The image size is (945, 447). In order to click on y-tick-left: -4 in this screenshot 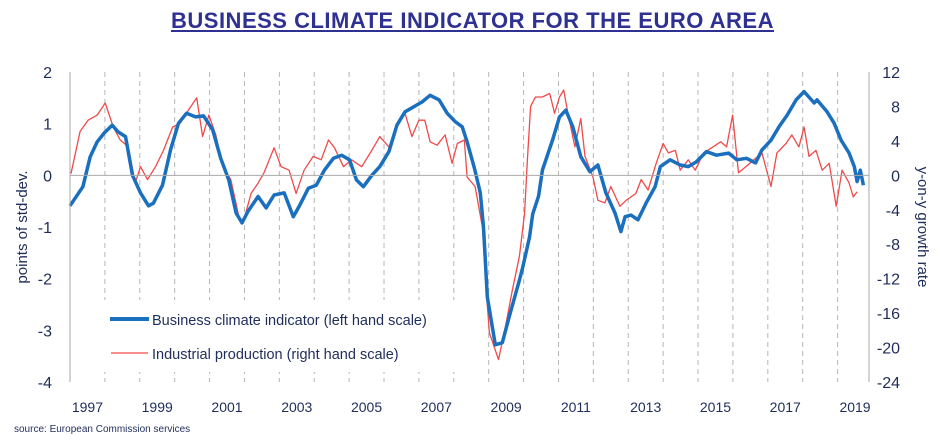, I will do `click(45, 383)`.